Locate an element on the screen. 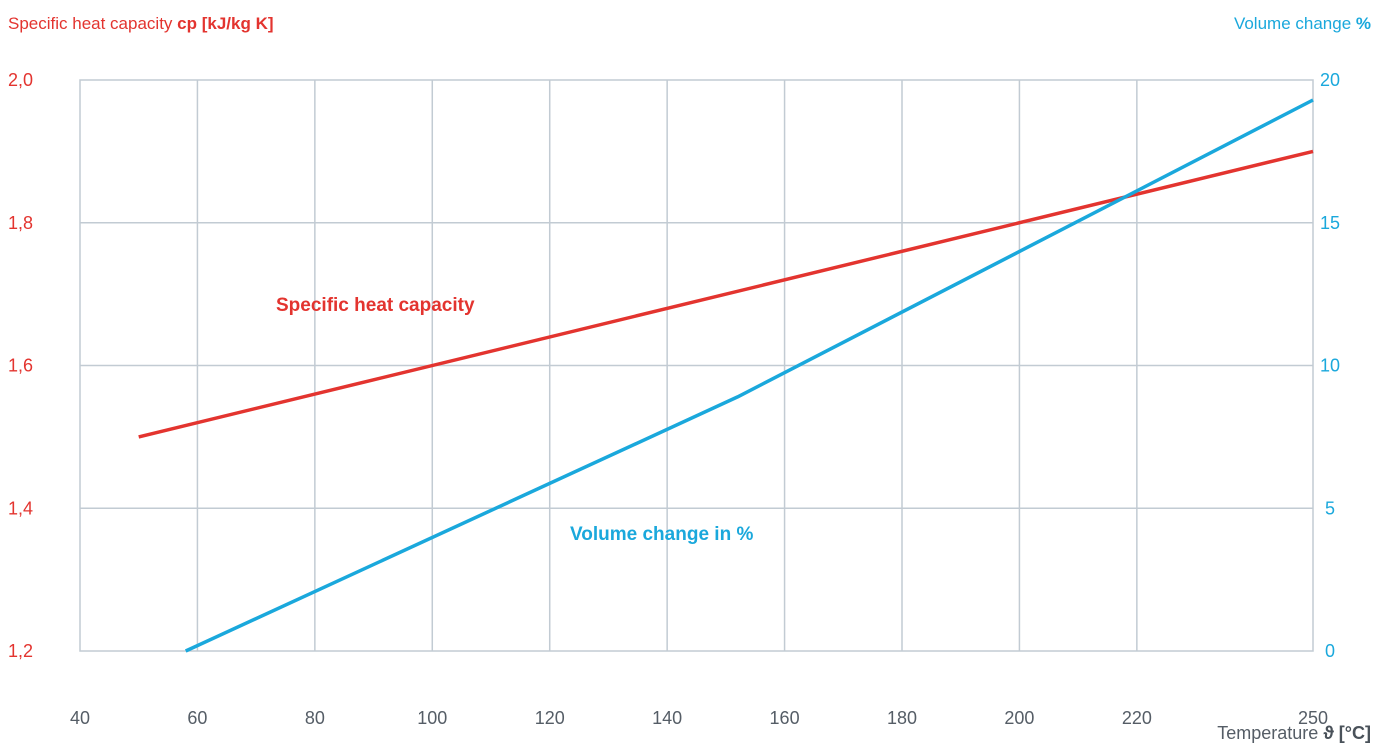  volume-change-series-label: Volume change in % is located at coordinates (661, 534).